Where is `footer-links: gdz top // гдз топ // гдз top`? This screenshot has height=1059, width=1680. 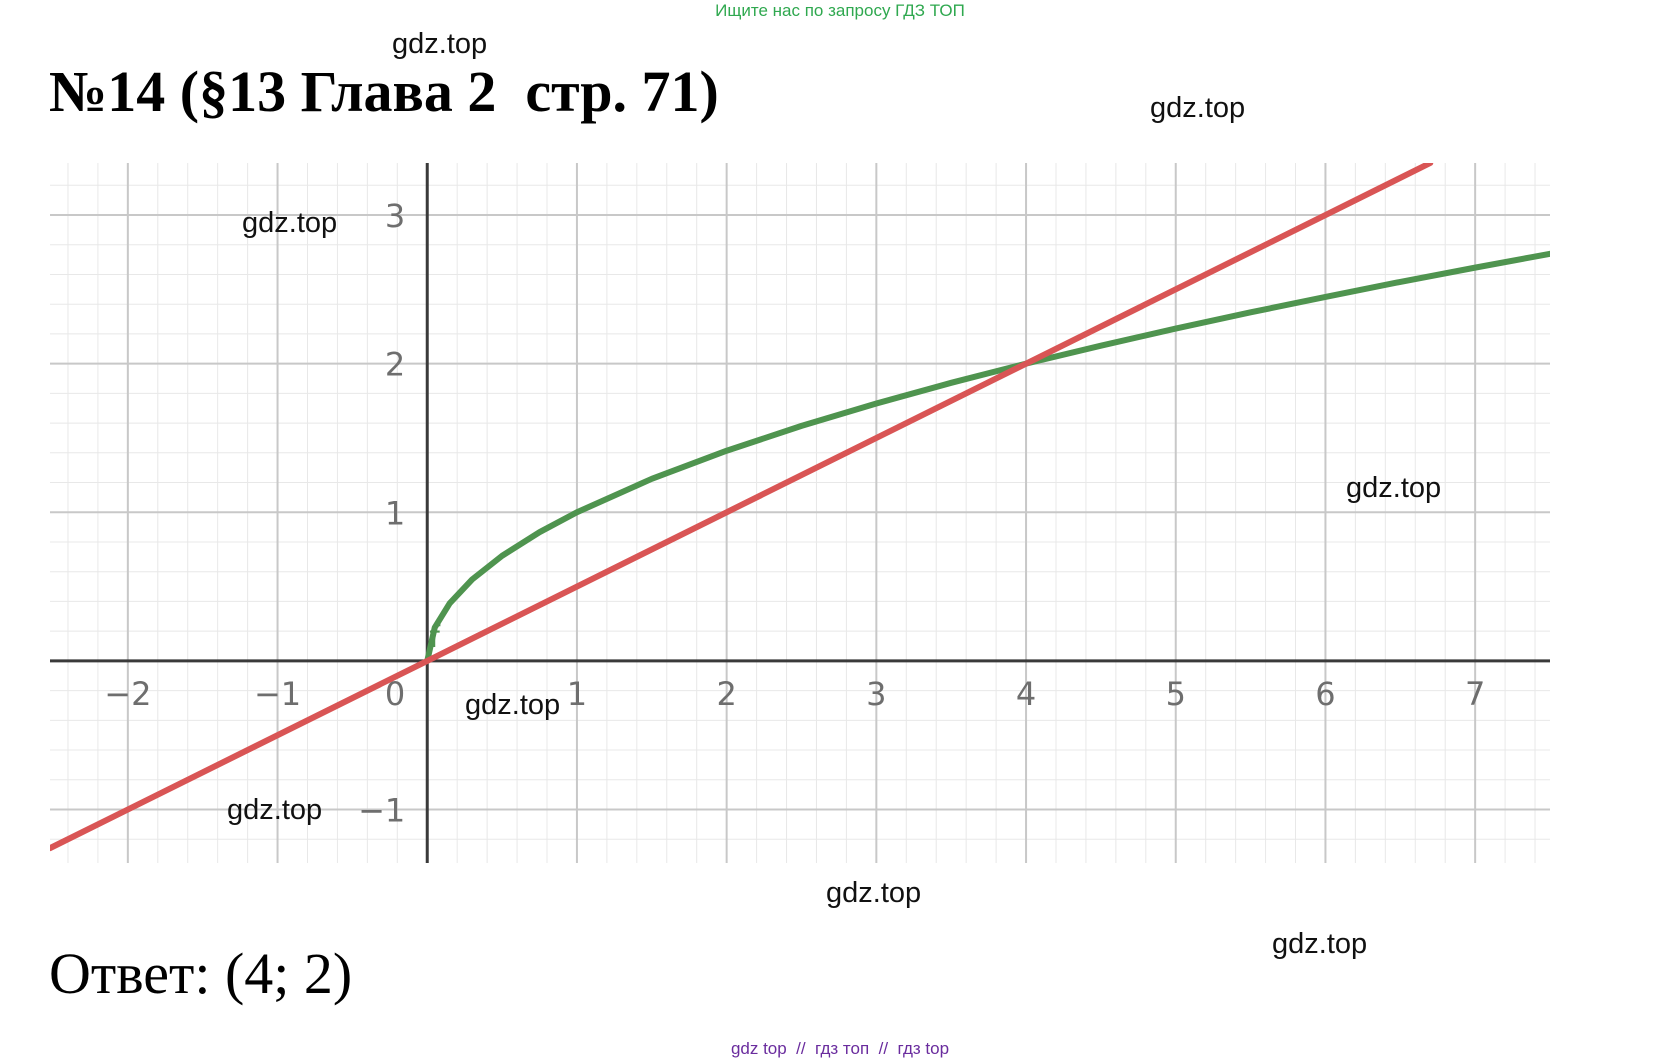 footer-links: gdz top // гдз топ // гдз top is located at coordinates (840, 1048).